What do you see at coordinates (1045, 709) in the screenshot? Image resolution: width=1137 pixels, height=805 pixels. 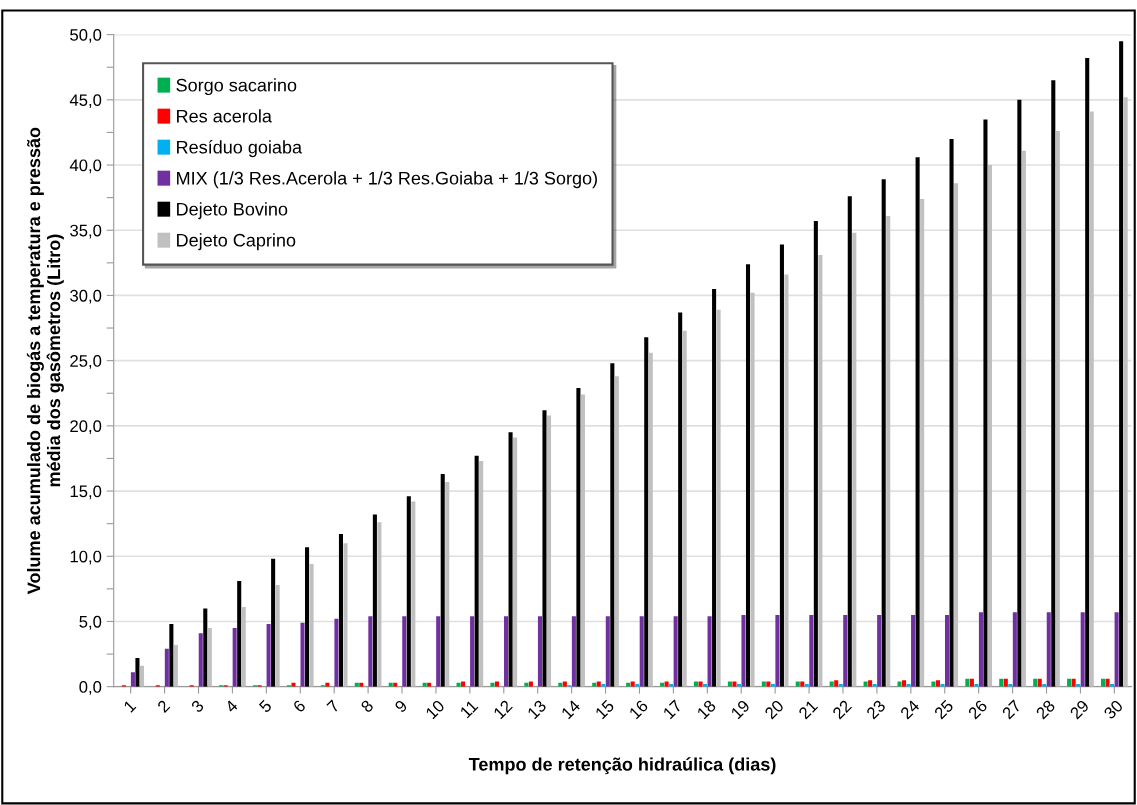 I see `x-tick-label: 28` at bounding box center [1045, 709].